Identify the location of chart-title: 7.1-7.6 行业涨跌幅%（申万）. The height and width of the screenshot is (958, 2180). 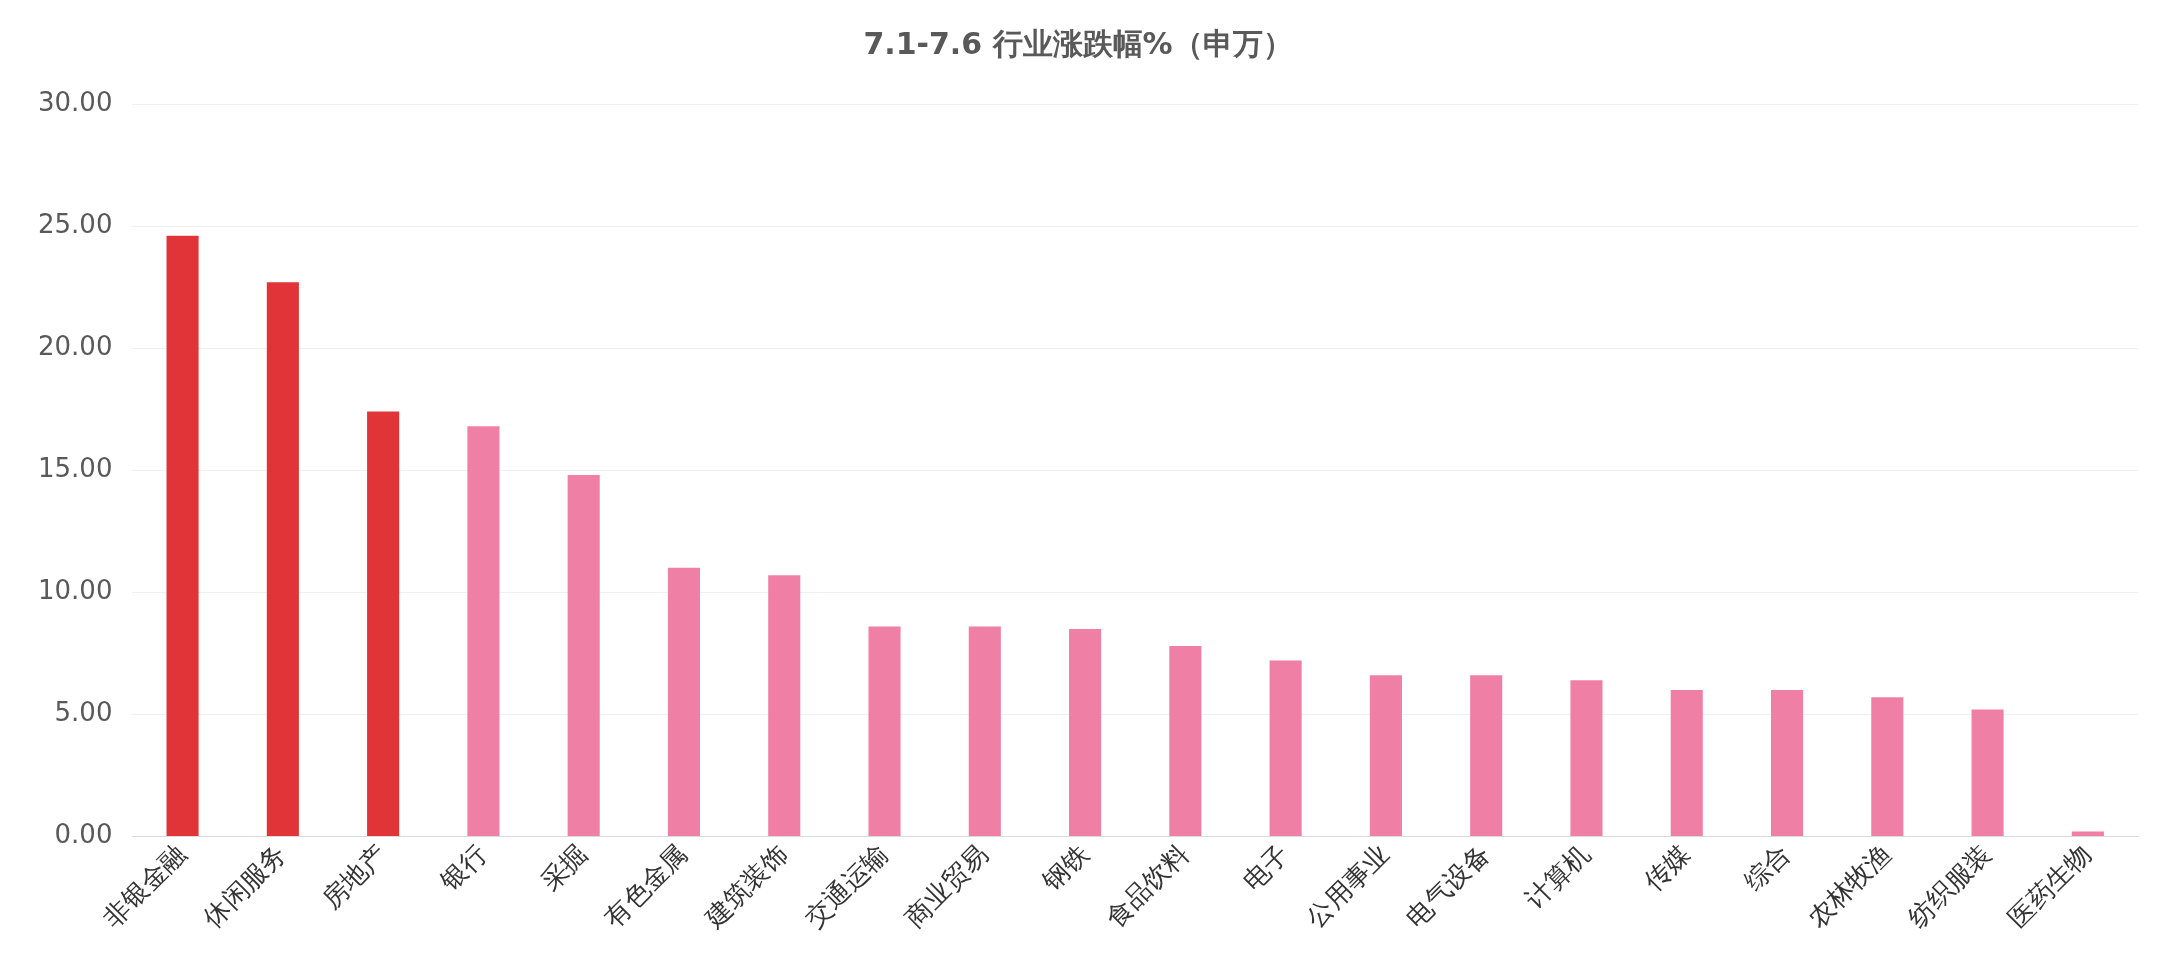
(1078, 43).